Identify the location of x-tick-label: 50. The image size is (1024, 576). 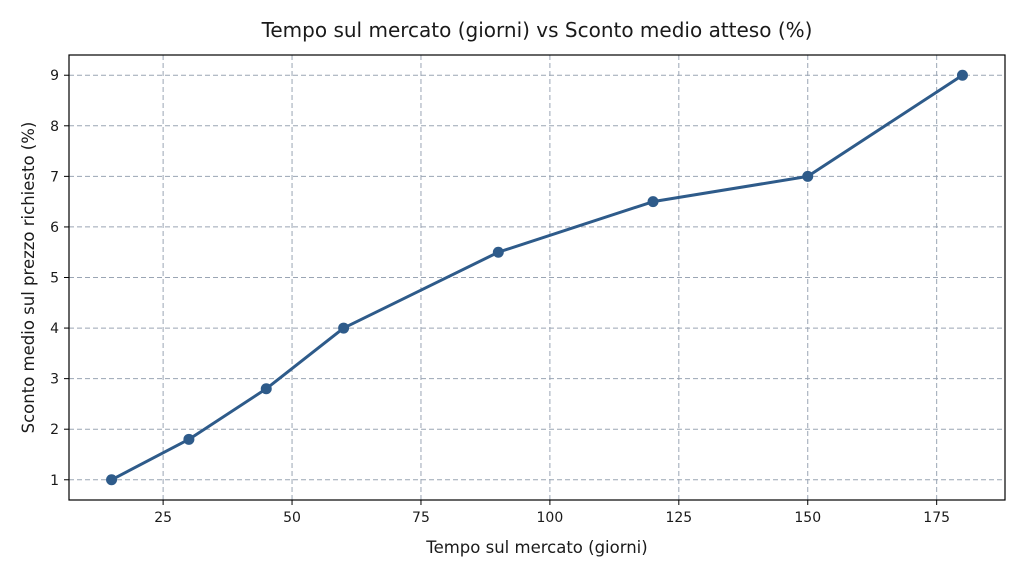
(292, 518).